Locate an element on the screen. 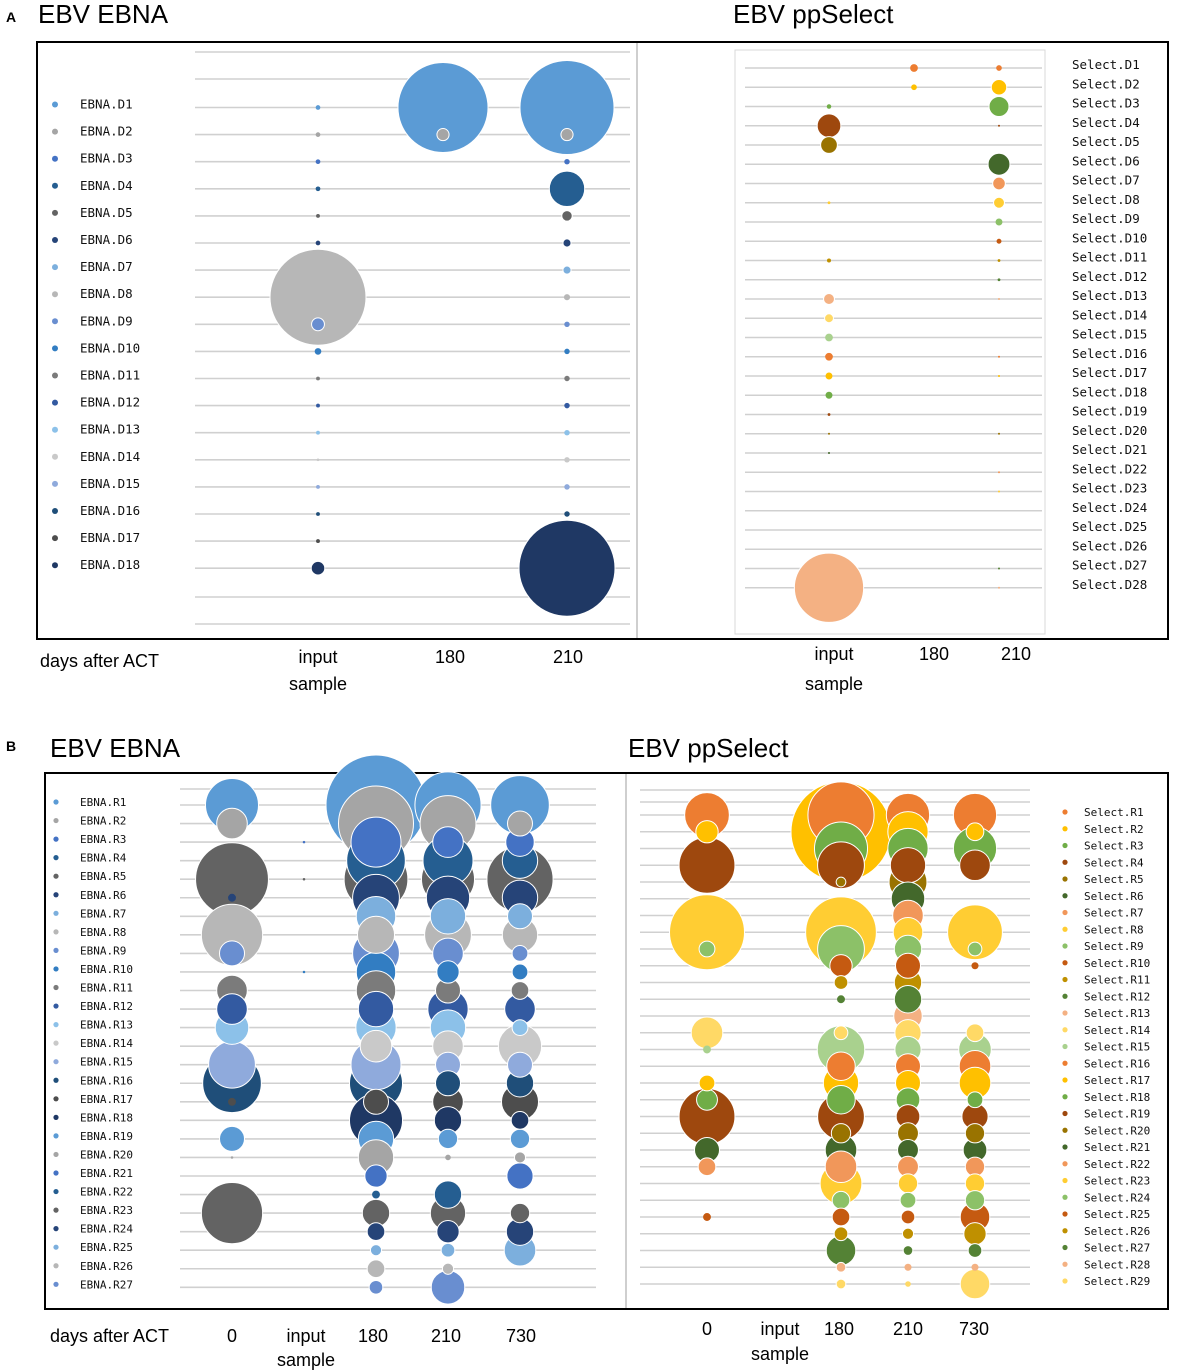  legend-label-select-r7: Select.R7 is located at coordinates (1114, 913).